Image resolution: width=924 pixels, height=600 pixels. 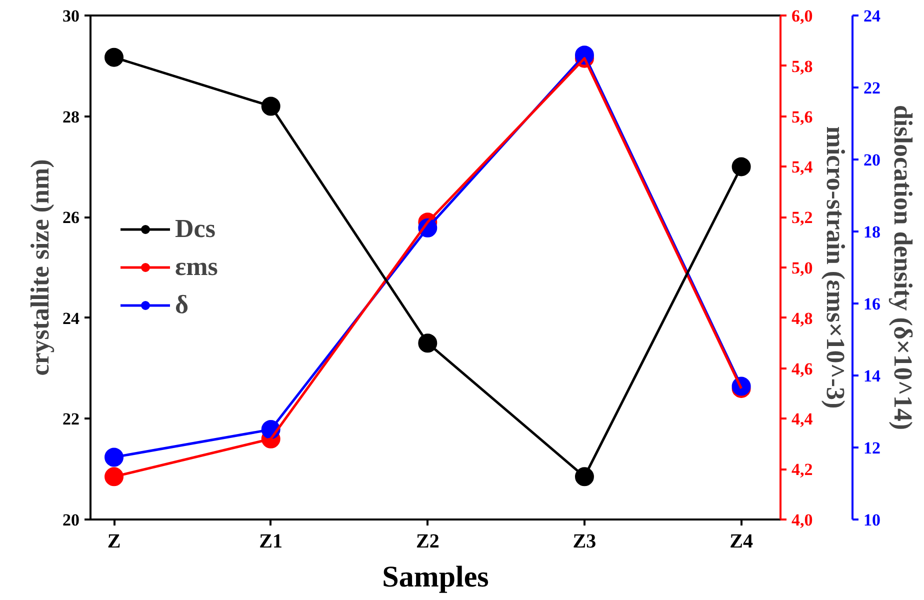 What do you see at coordinates (435, 577) in the screenshot?
I see `x-axis-title: Samples` at bounding box center [435, 577].